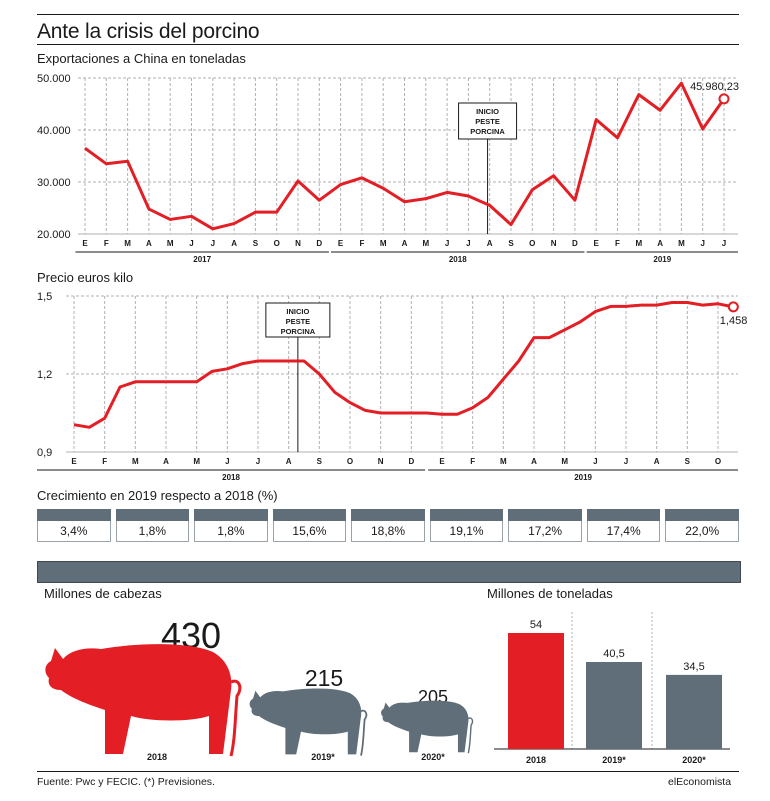 The width and height of the screenshot is (770, 801). I want to click on price-y-ticks: 1,5 1,2 0,9, so click(44, 375).